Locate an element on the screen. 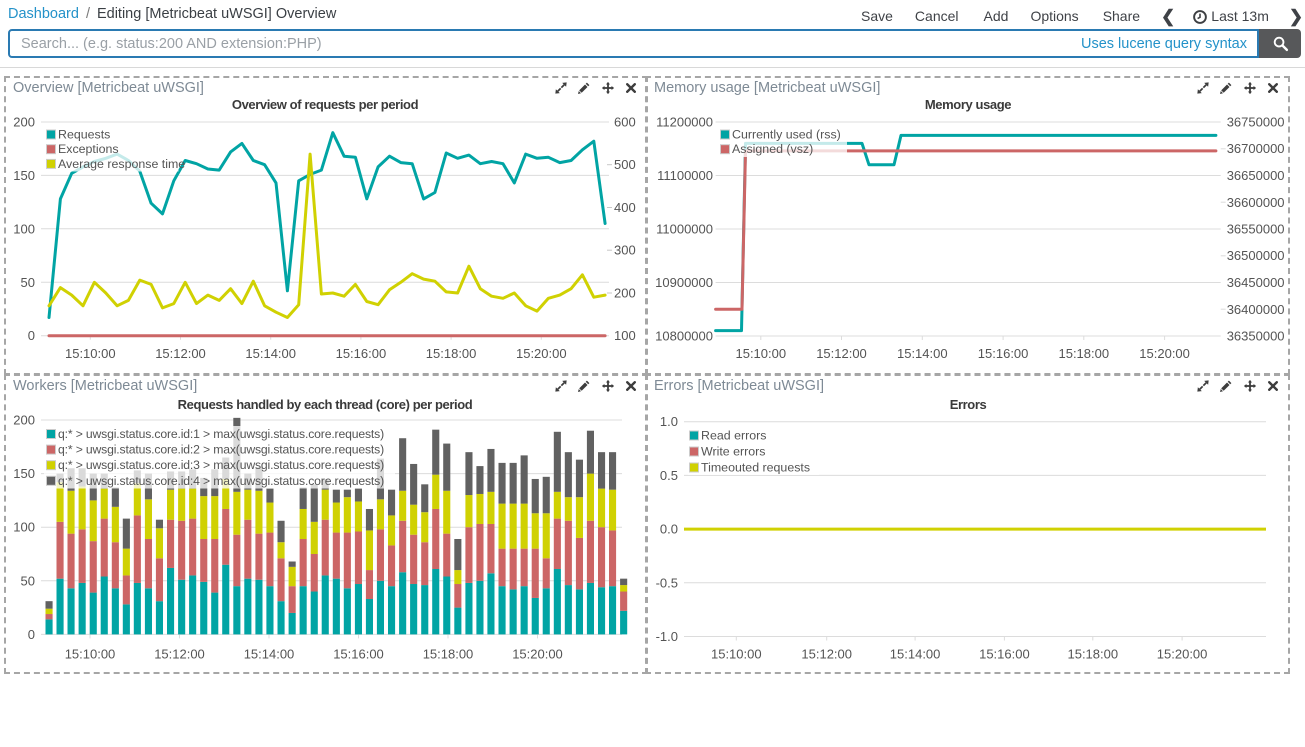  svg-text: 11000000 is located at coordinates (684, 229).